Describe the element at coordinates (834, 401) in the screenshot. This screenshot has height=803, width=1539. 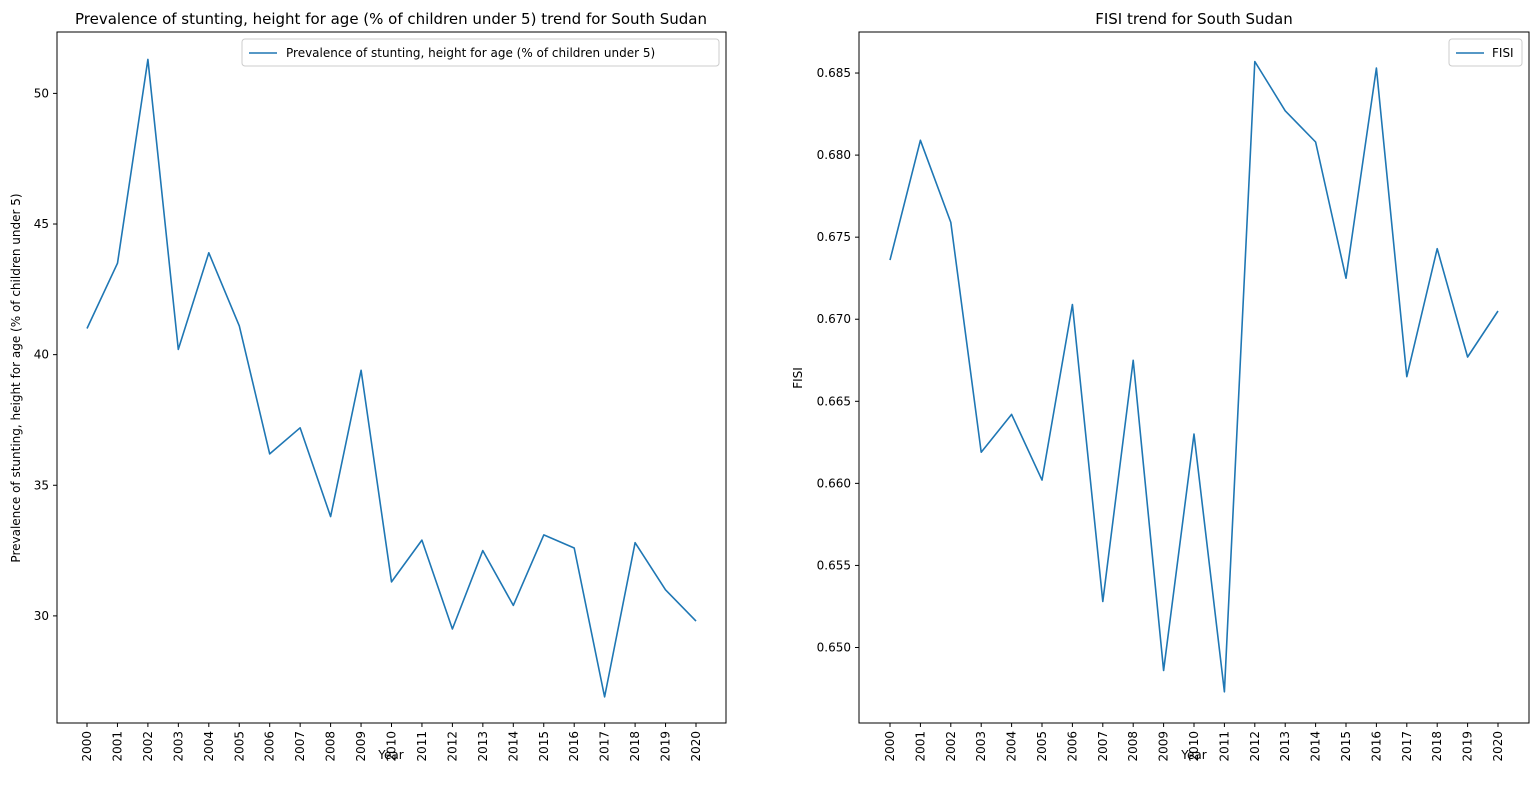
I see `y-tick-label: 0.665` at that location.